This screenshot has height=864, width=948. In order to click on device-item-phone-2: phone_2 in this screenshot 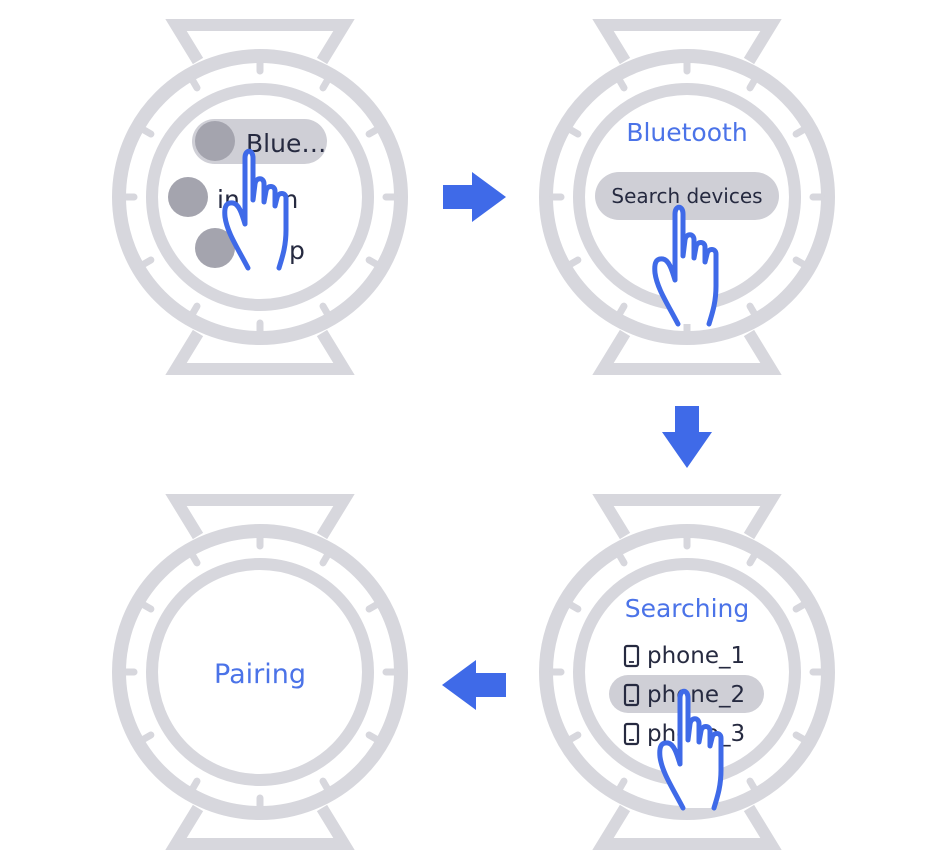, I will do `click(684, 695)`.